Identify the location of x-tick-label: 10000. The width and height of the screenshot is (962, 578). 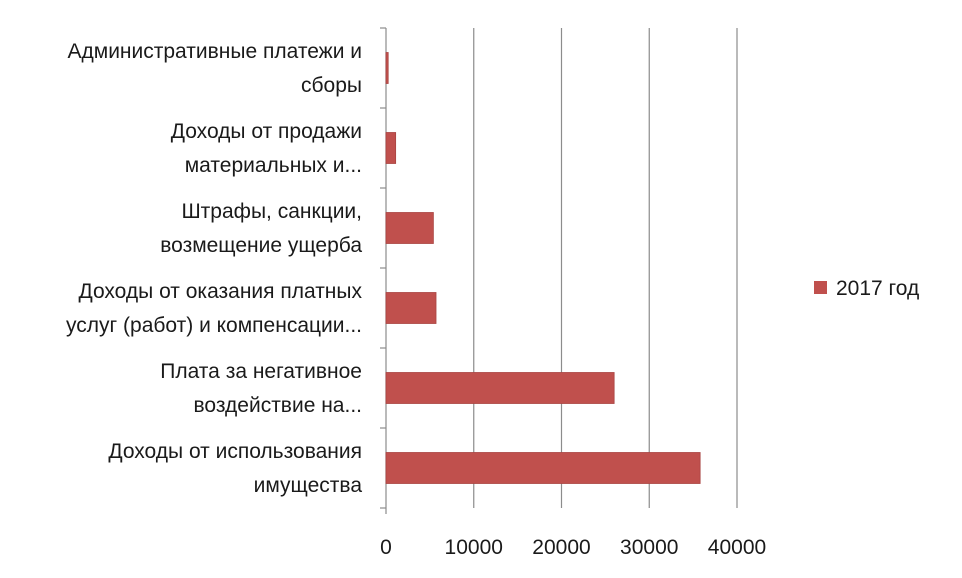
(474, 547).